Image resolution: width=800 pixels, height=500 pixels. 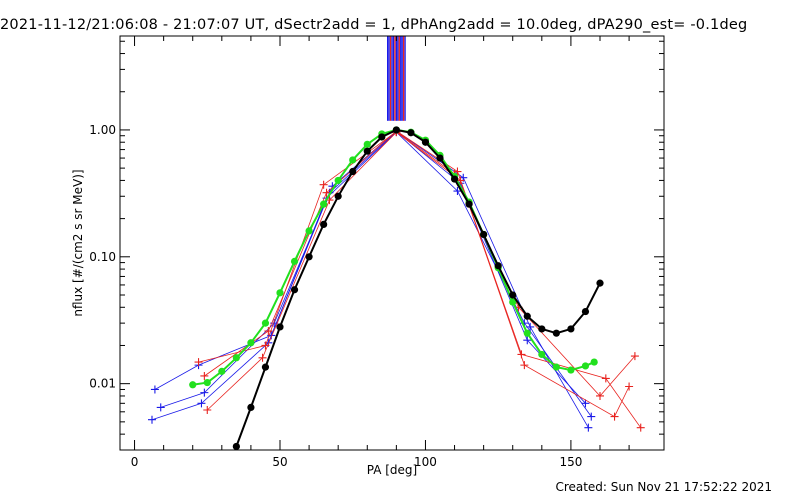 I want to click on x-tick-label: 100, so click(x=425, y=462).